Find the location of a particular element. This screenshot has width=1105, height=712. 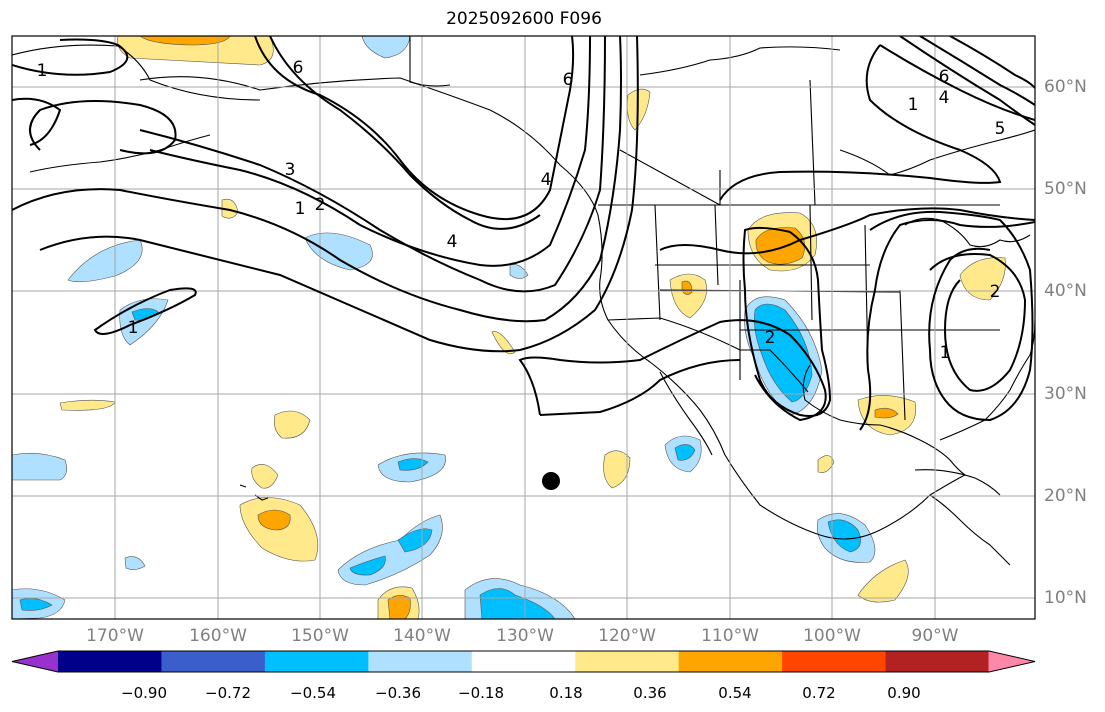

lon-label: 90°W is located at coordinates (935, 636).